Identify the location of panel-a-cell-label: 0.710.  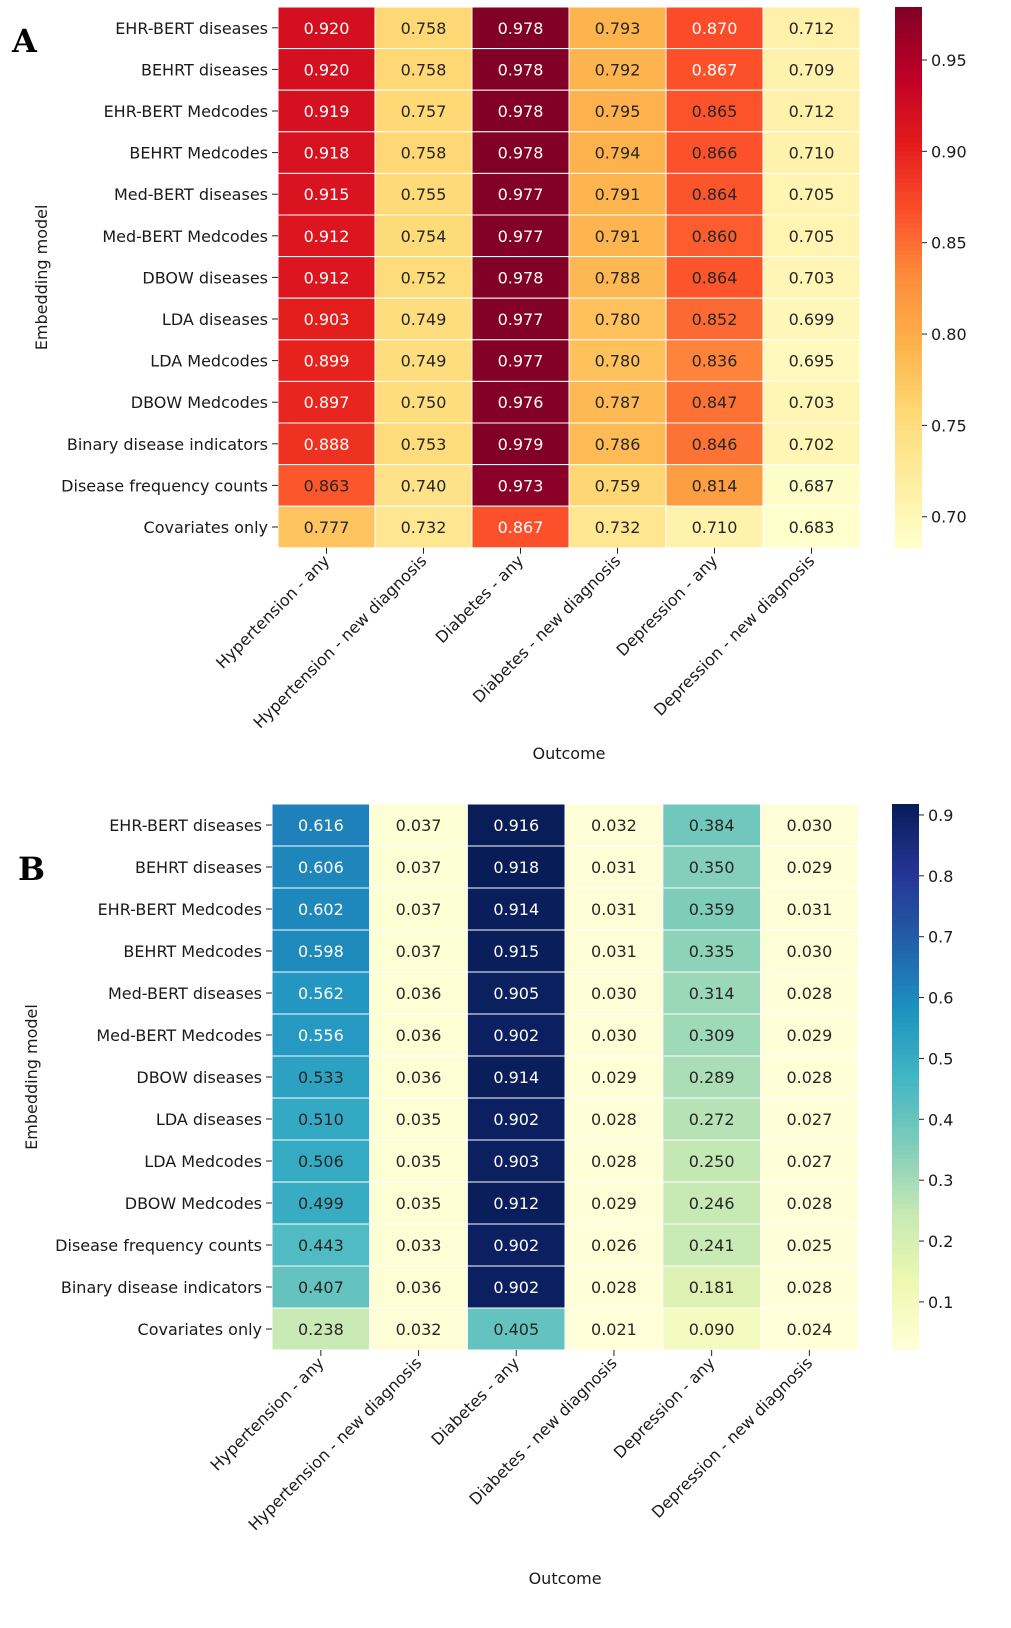
(812, 153).